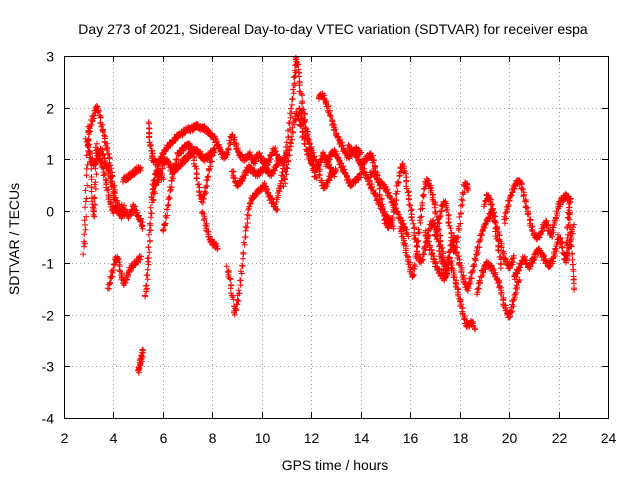 This screenshot has width=640, height=480. Describe the element at coordinates (312, 438) in the screenshot. I see `x-tick-label: 12` at that location.